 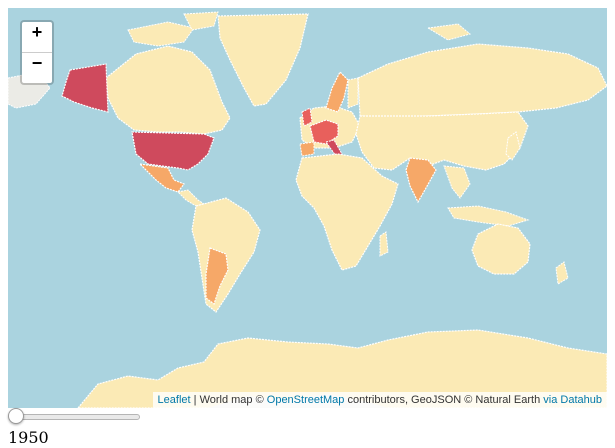 I want to click on argentina-shape, so click(x=217, y=276).